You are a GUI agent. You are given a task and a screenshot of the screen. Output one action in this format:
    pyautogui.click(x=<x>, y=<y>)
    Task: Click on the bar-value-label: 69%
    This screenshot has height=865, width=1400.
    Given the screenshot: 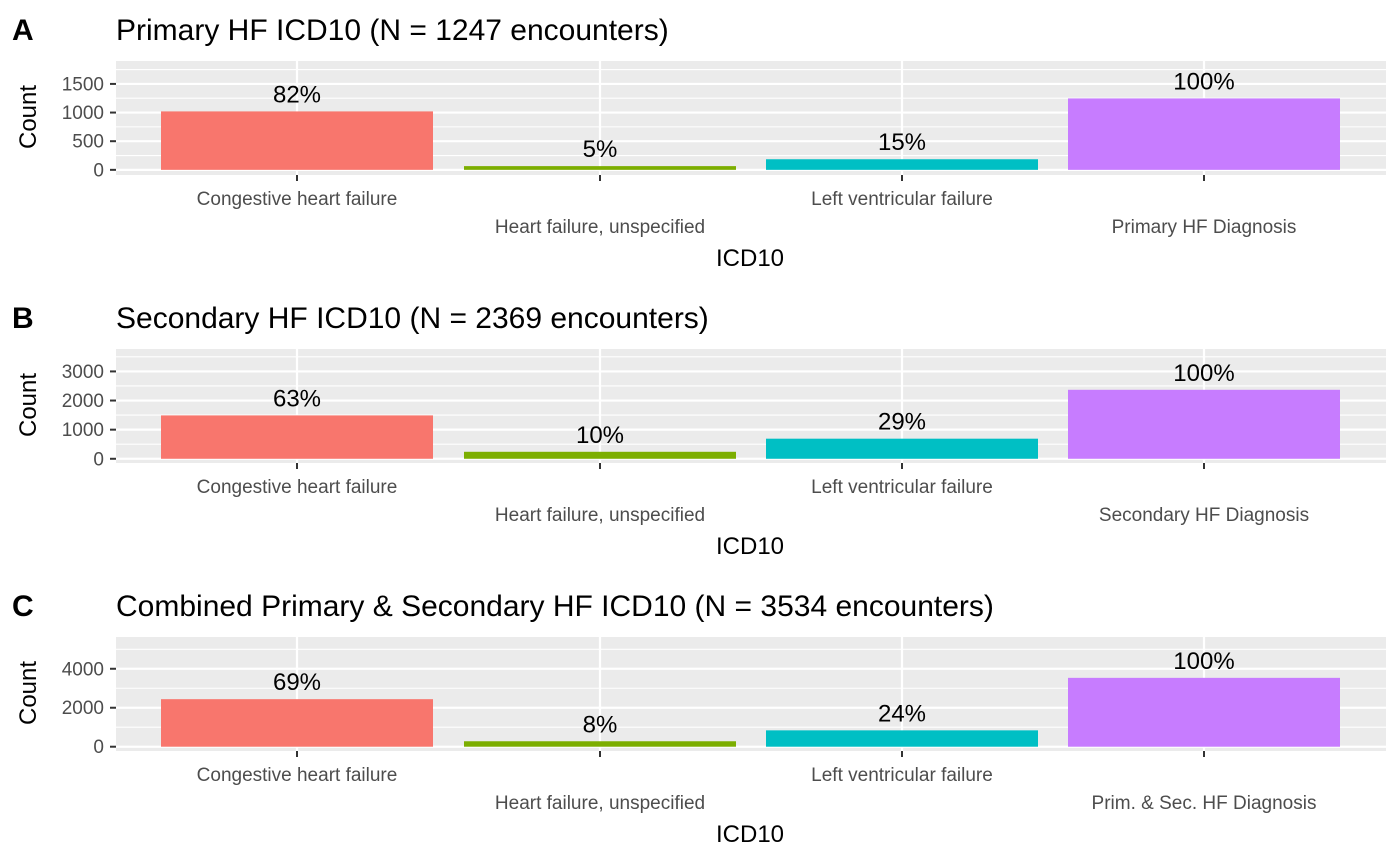 What is the action you would take?
    pyautogui.click(x=297, y=682)
    